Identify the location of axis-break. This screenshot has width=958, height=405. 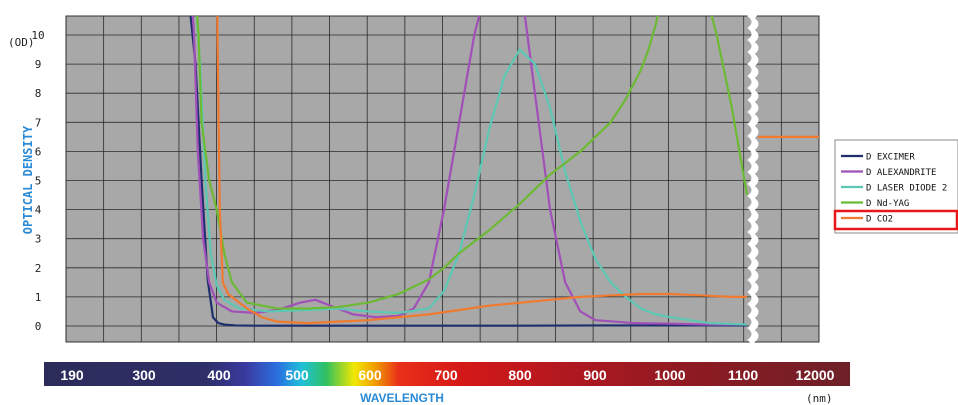
(753, 179).